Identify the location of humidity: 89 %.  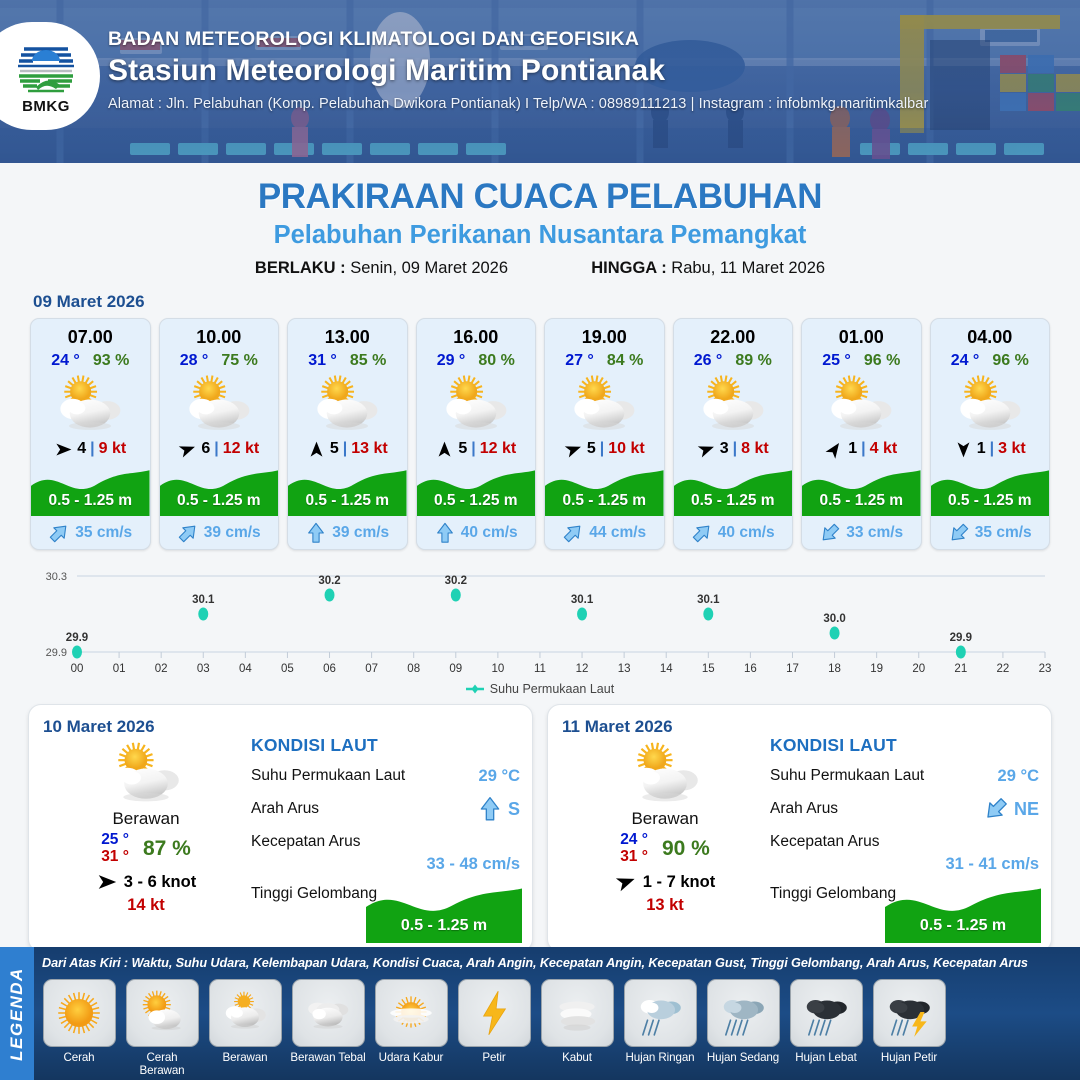
(753, 360).